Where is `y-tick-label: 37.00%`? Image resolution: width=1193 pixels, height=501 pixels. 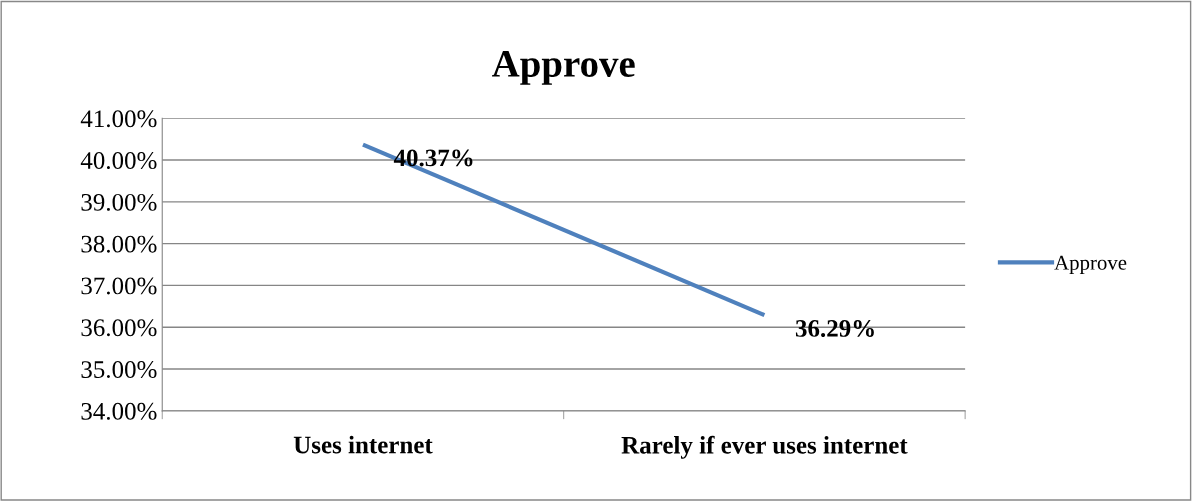
y-tick-label: 37.00% is located at coordinates (119, 286).